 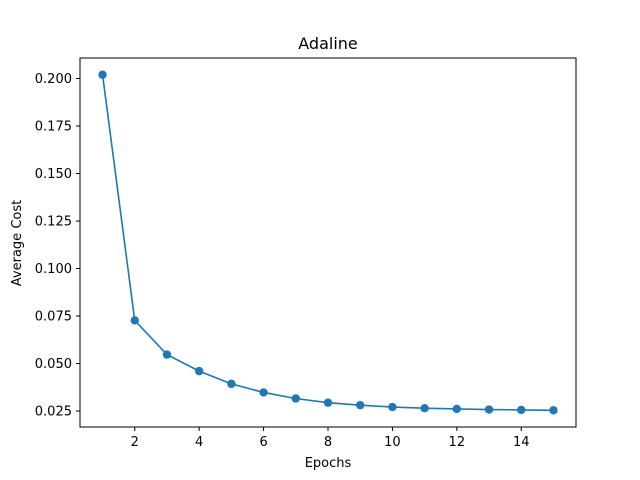 I want to click on x-tick-label: 4, so click(x=199, y=442).